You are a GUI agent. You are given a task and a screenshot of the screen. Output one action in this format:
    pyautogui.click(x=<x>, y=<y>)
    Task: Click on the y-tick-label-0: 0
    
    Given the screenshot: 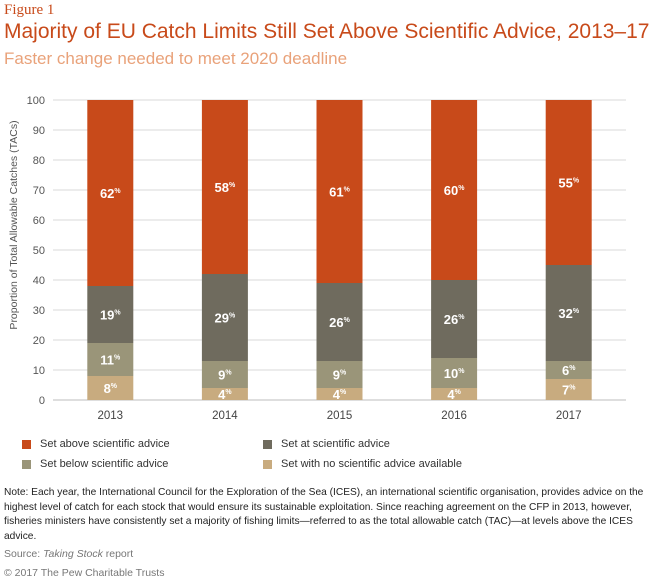 What is the action you would take?
    pyautogui.click(x=42, y=401)
    